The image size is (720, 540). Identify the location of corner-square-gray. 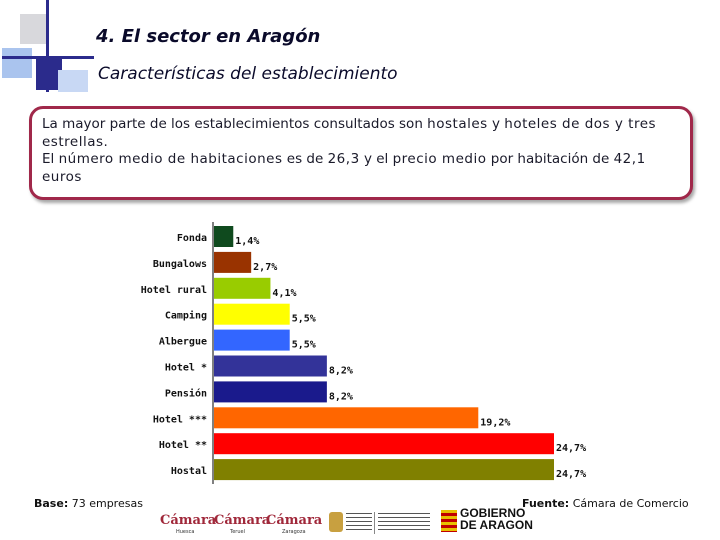
(33, 29).